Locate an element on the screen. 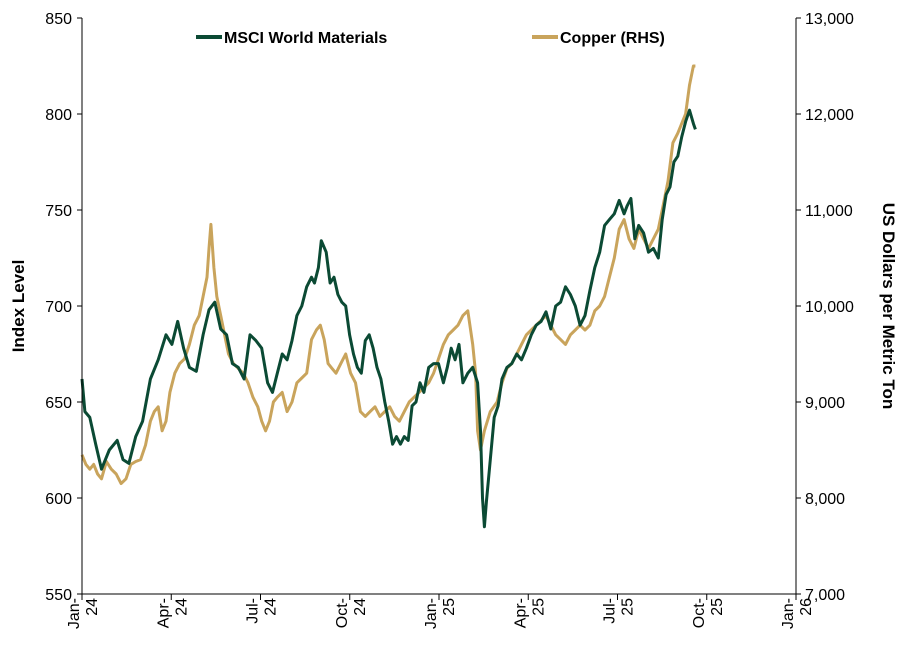 The image size is (900, 654). left-tick-label: 550 is located at coordinates (58, 595).